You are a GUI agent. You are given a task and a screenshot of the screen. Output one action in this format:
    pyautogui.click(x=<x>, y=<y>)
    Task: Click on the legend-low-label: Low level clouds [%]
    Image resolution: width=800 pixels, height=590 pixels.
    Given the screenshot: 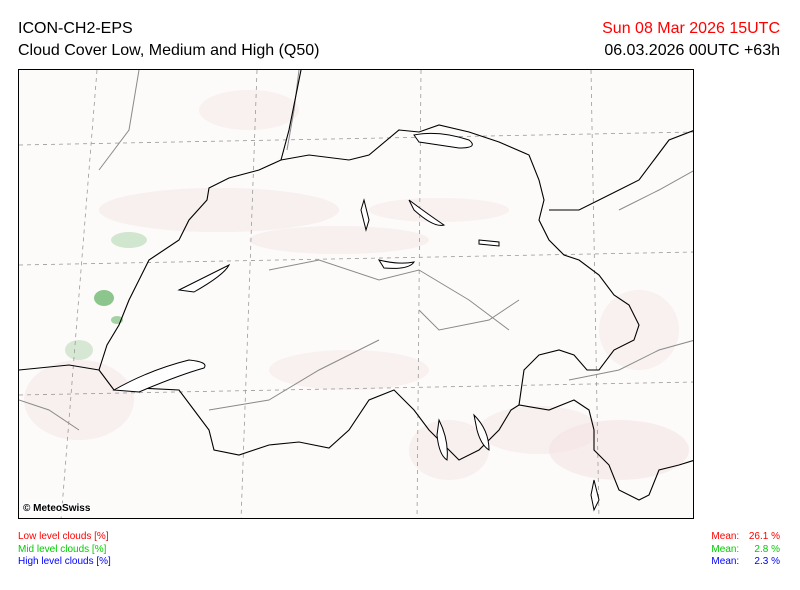 What is the action you would take?
    pyautogui.click(x=63, y=536)
    